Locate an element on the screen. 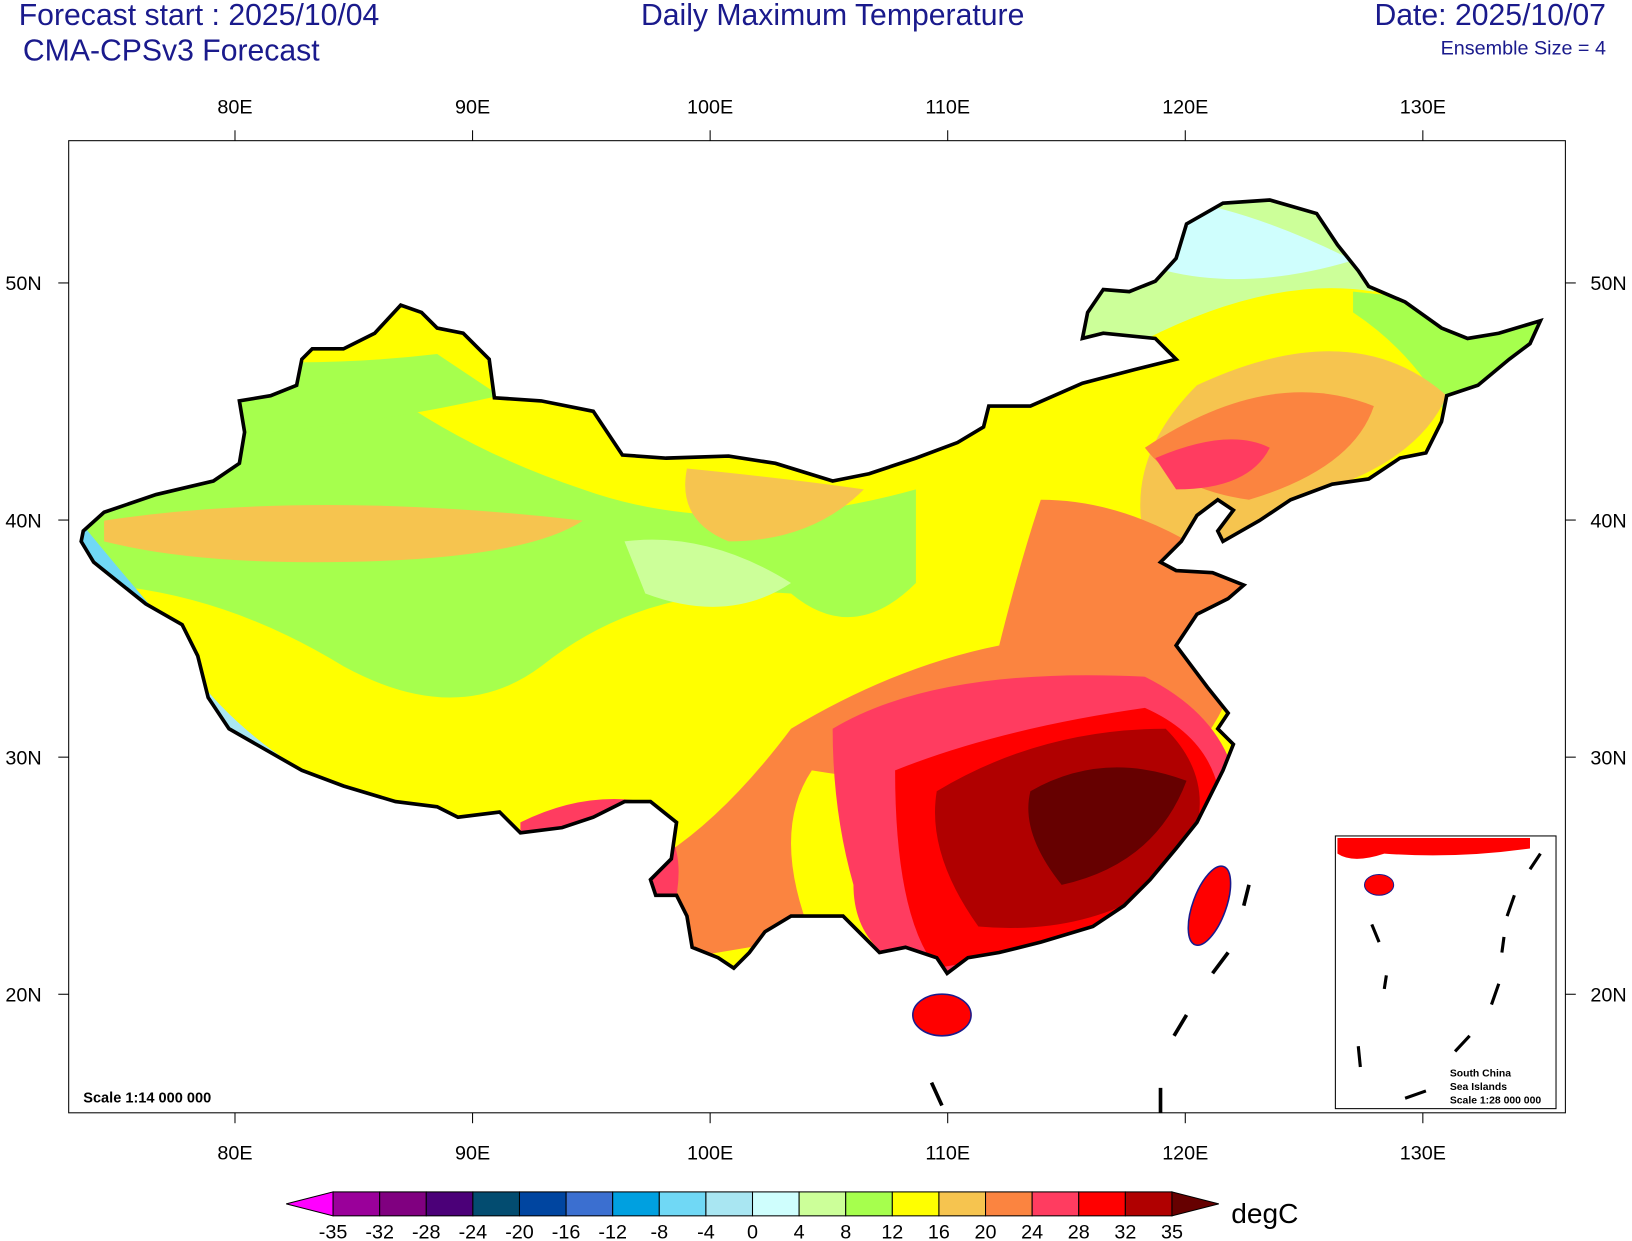  inset-dash-line is located at coordinates (1449, 976).